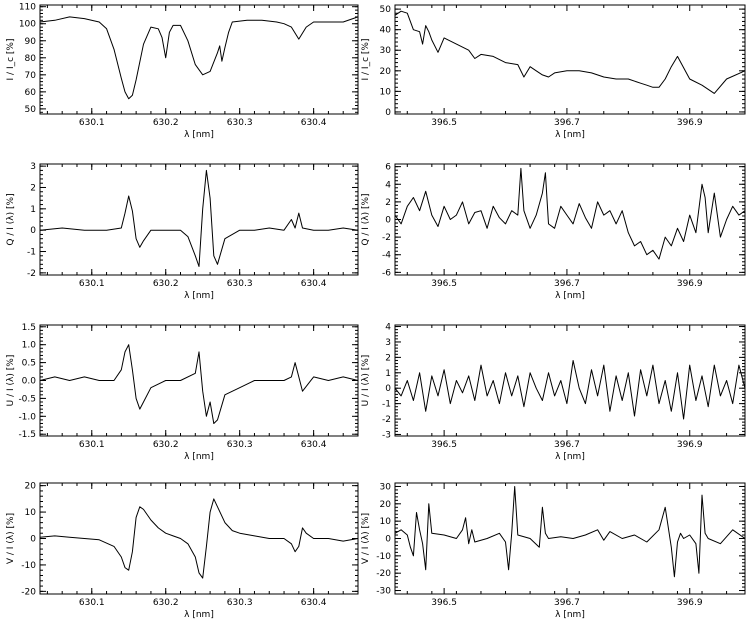  What do you see at coordinates (386, 435) in the screenshot?
I see `y-tick-label: -3` at bounding box center [386, 435].